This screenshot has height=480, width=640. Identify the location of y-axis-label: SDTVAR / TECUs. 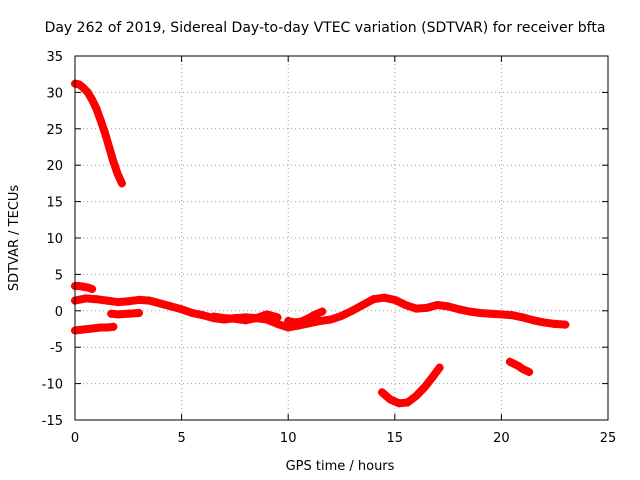
(14, 238).